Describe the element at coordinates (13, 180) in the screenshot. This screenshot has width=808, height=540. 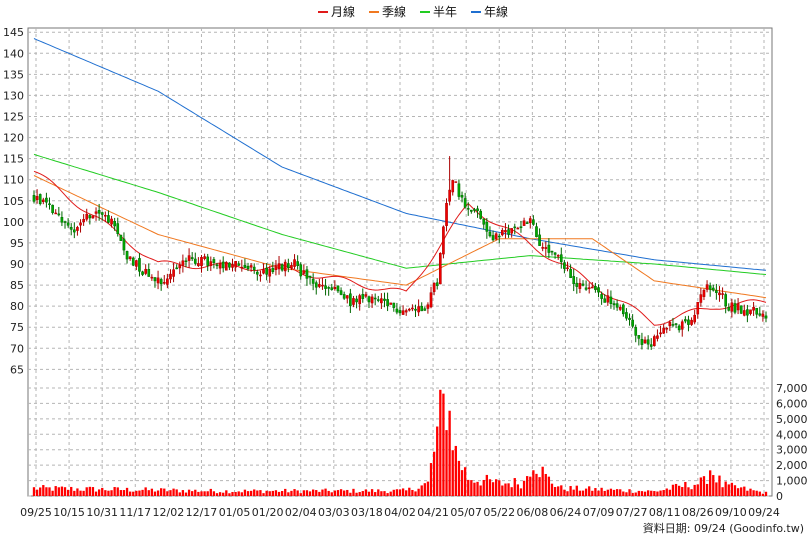
I see `price-tick-label: 110` at that location.